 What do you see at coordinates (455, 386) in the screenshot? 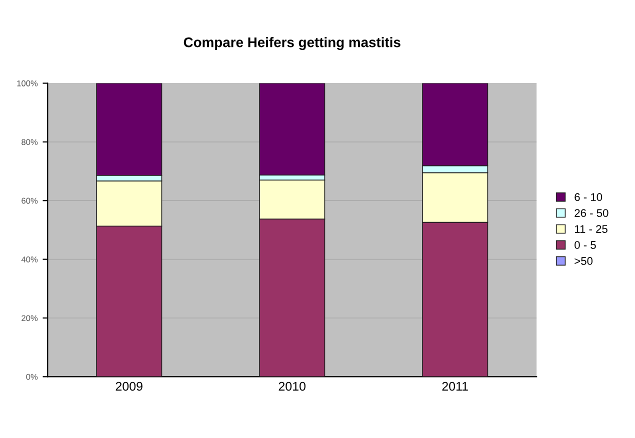
I see `x-tick-label: 2011` at bounding box center [455, 386].